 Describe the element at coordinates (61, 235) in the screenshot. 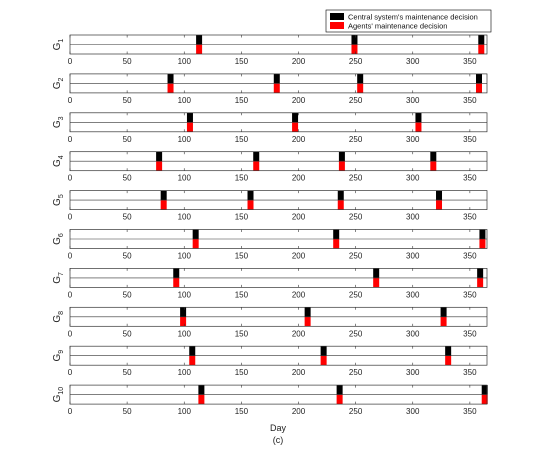

I see `y-label-subscript: 6` at that location.